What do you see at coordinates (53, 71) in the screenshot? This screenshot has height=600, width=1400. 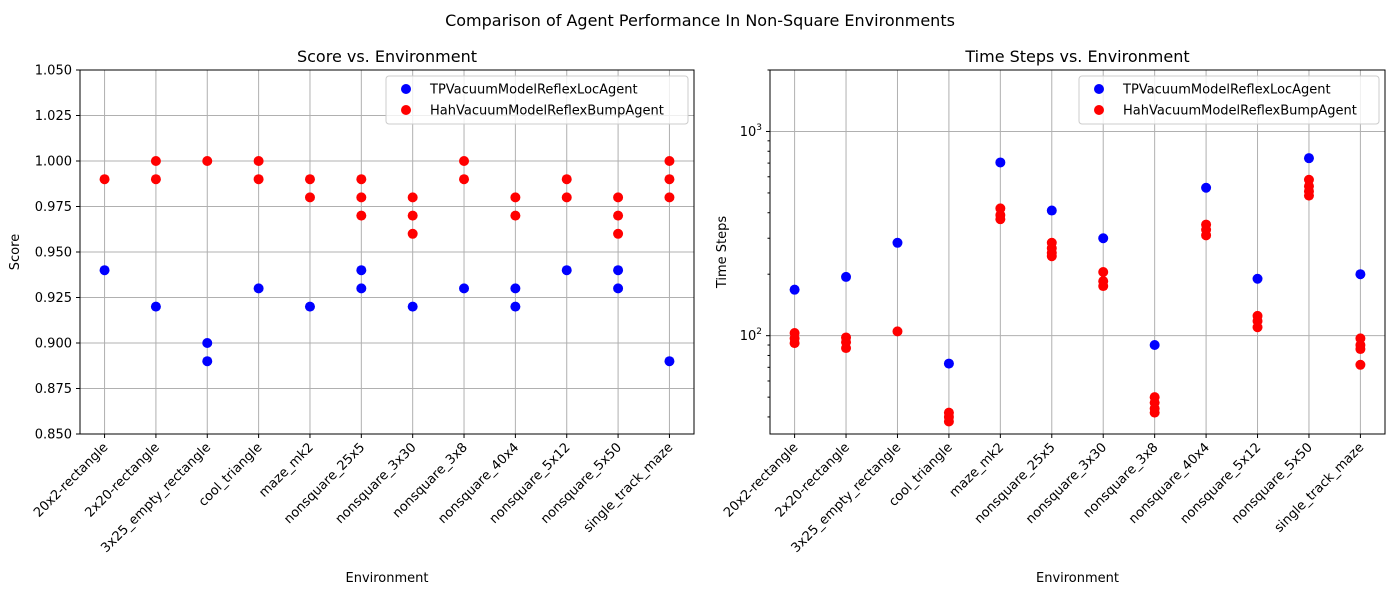 I see `y-tick-label: 1.050` at bounding box center [53, 71].